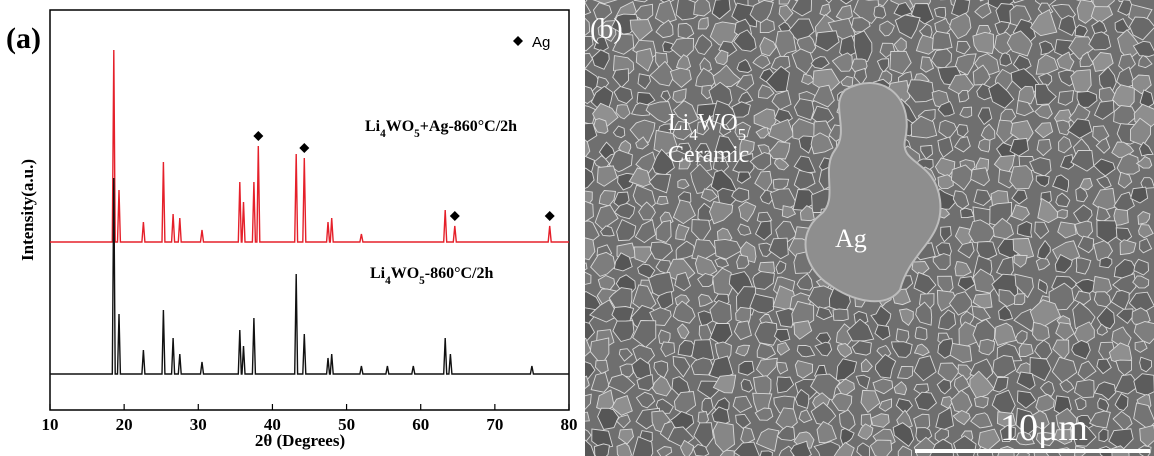 This screenshot has width=1154, height=456. What do you see at coordinates (258, 136) in the screenshot?
I see `ag-marker` at bounding box center [258, 136].